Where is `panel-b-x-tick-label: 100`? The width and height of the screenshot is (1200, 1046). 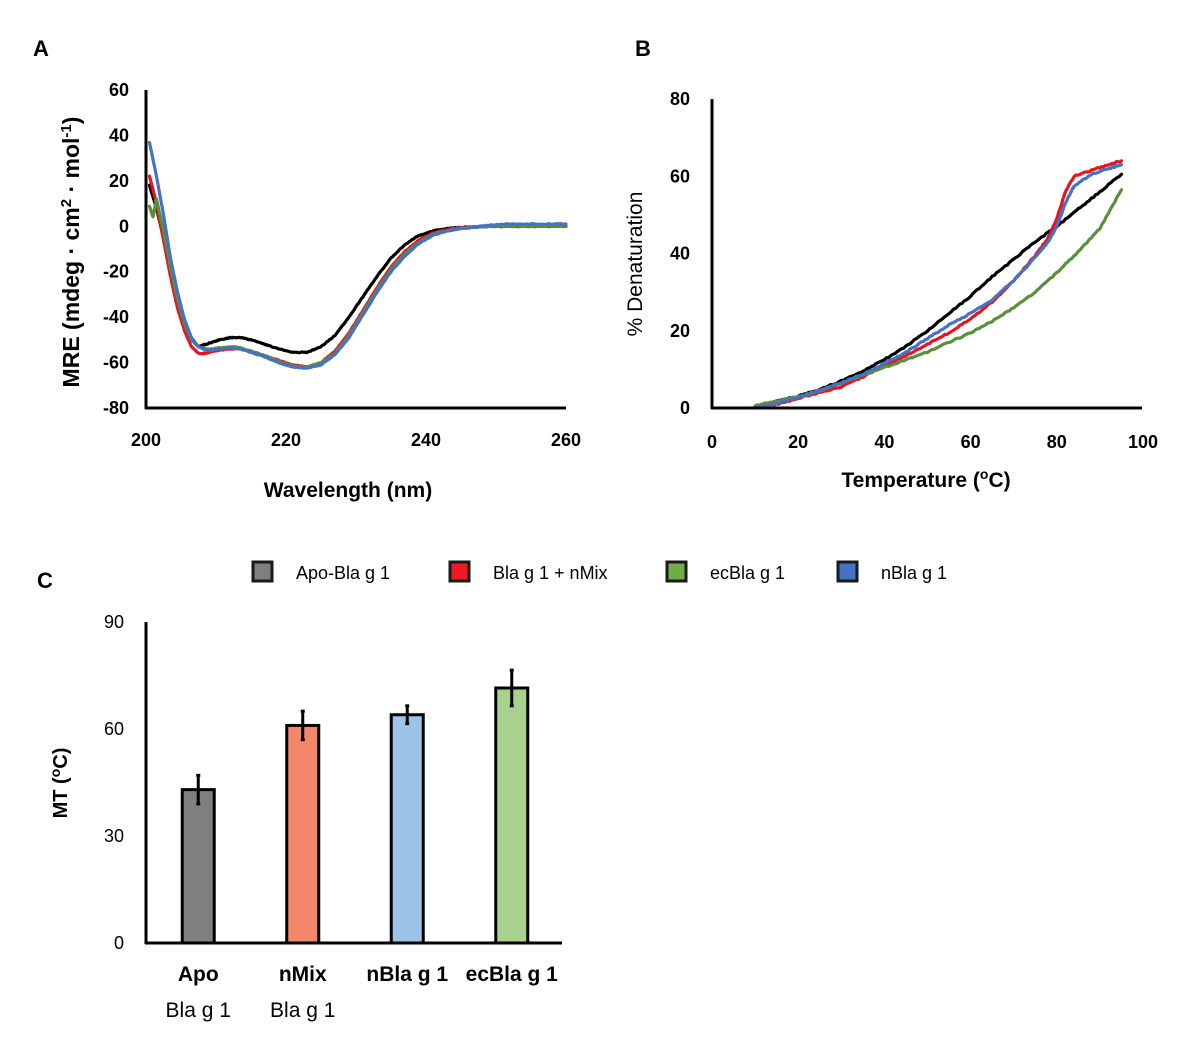 panel-b-x-tick-label: 100 is located at coordinates (1143, 442).